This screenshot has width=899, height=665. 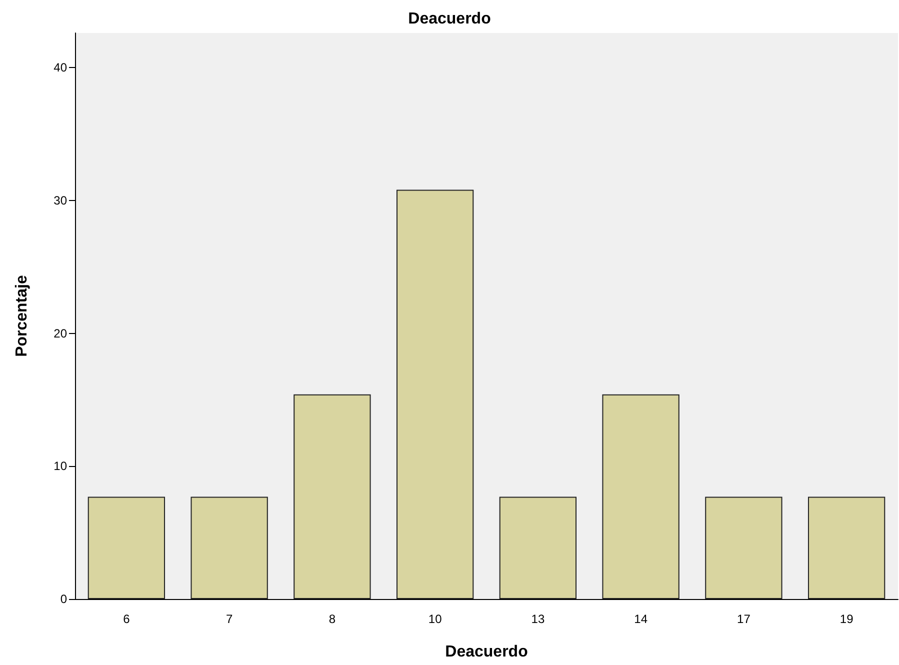 I want to click on x-tick-label: 13, so click(x=538, y=619).